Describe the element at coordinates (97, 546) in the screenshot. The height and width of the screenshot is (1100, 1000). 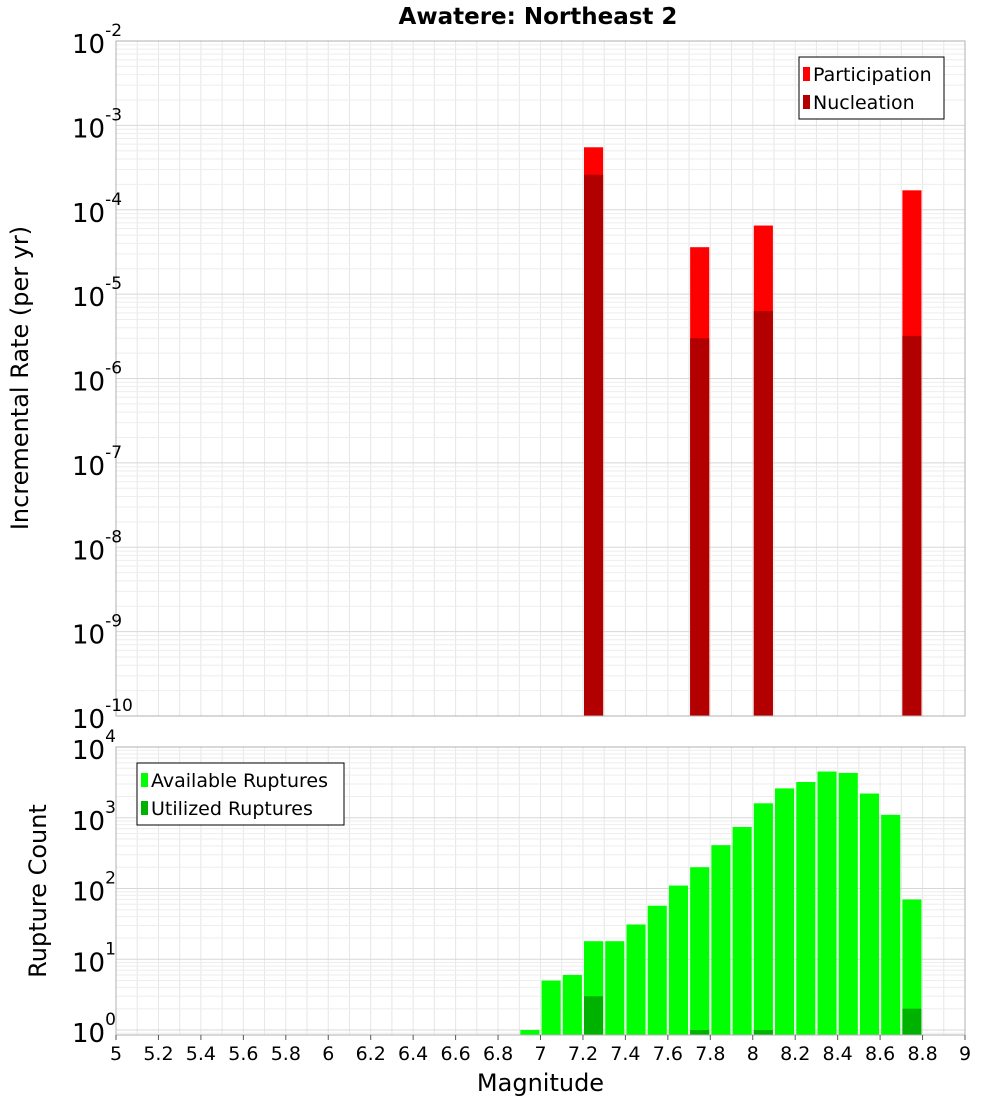
I see `y-tick-label: 10⁻⁸` at that location.